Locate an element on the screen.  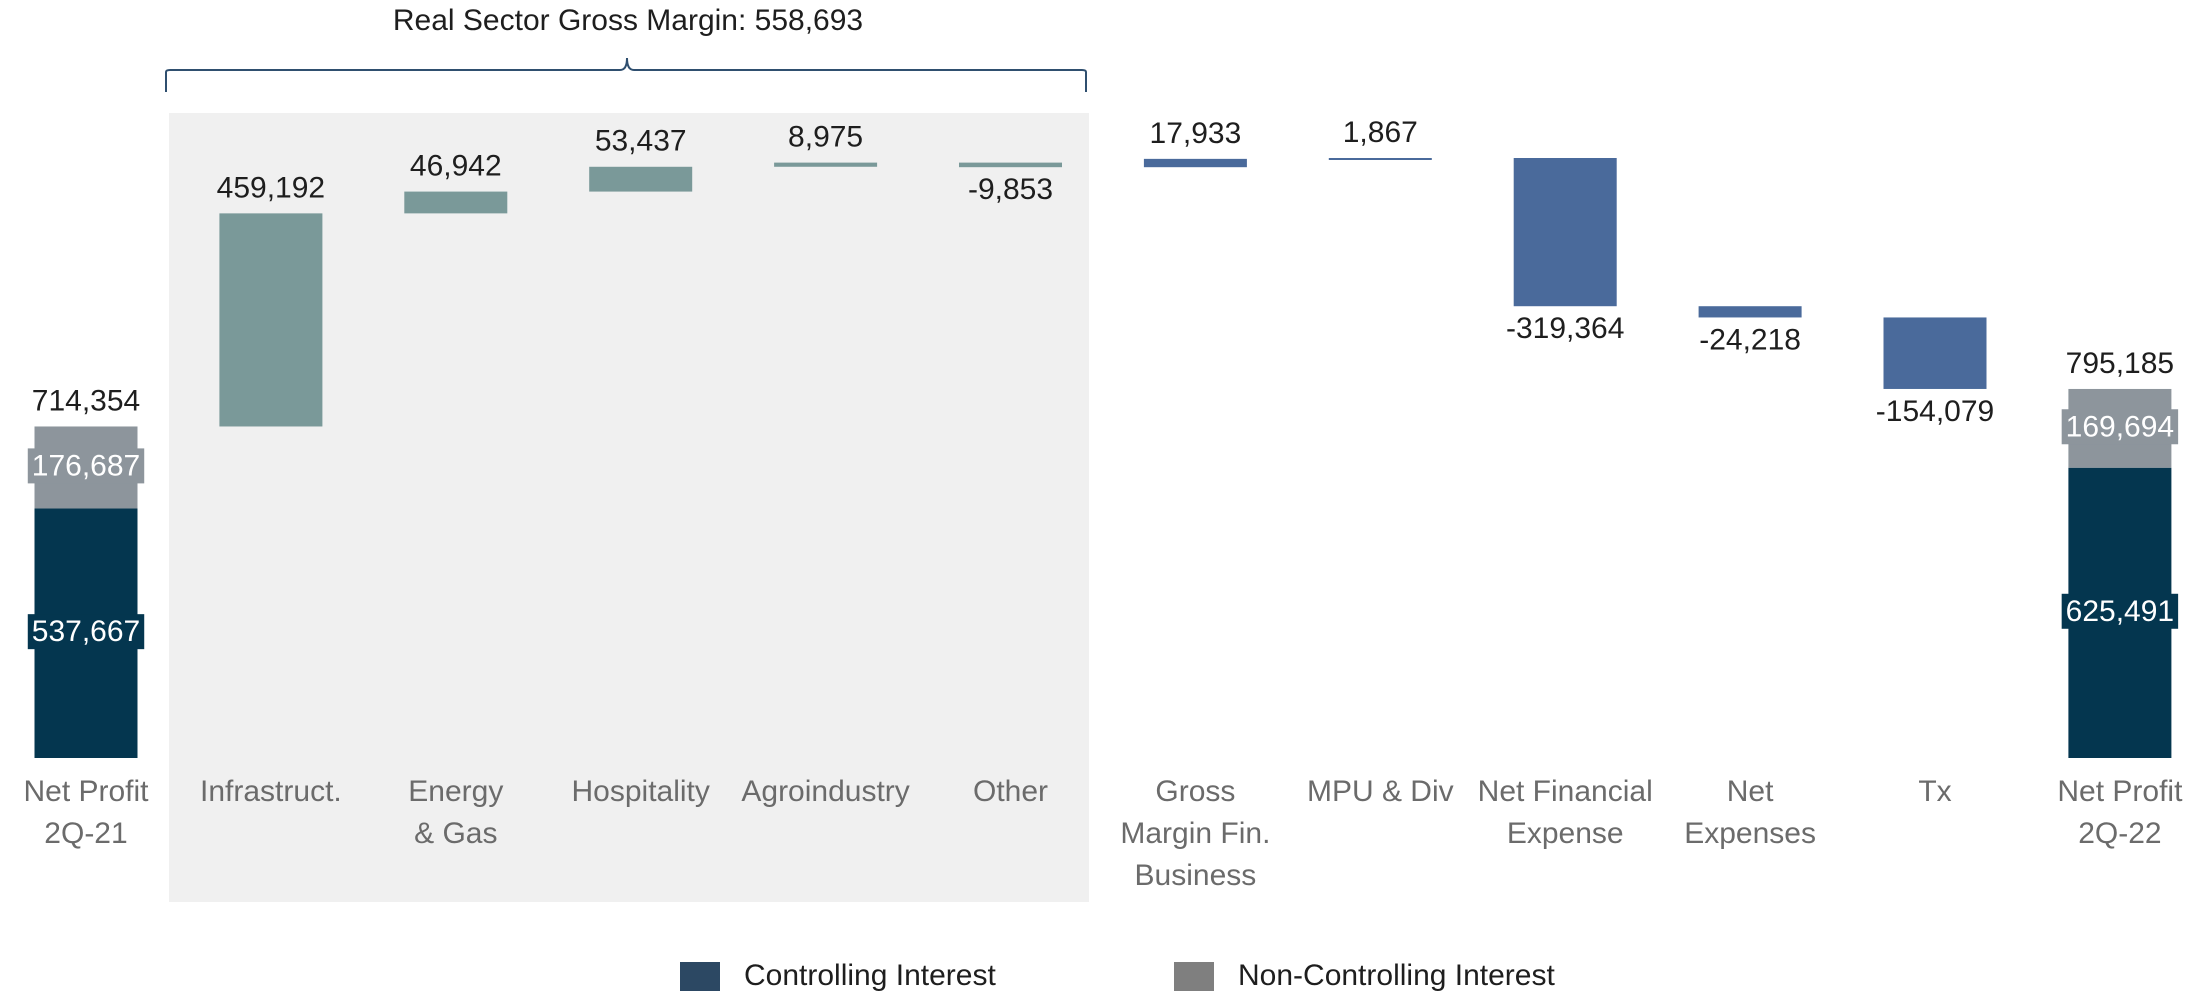
x-tick-label: Infrastruct. is located at coordinates (271, 791).